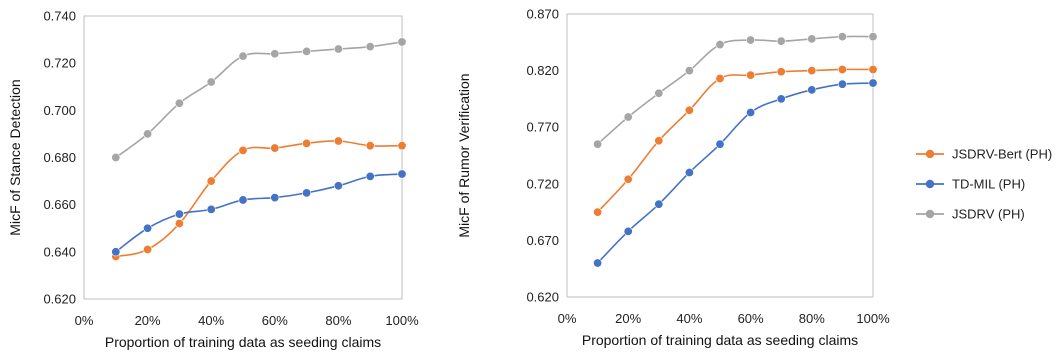 Image resolution: width=1060 pixels, height=363 pixels. Describe the element at coordinates (542, 297) in the screenshot. I see `rumor-y-tick-label: 0.620` at that location.